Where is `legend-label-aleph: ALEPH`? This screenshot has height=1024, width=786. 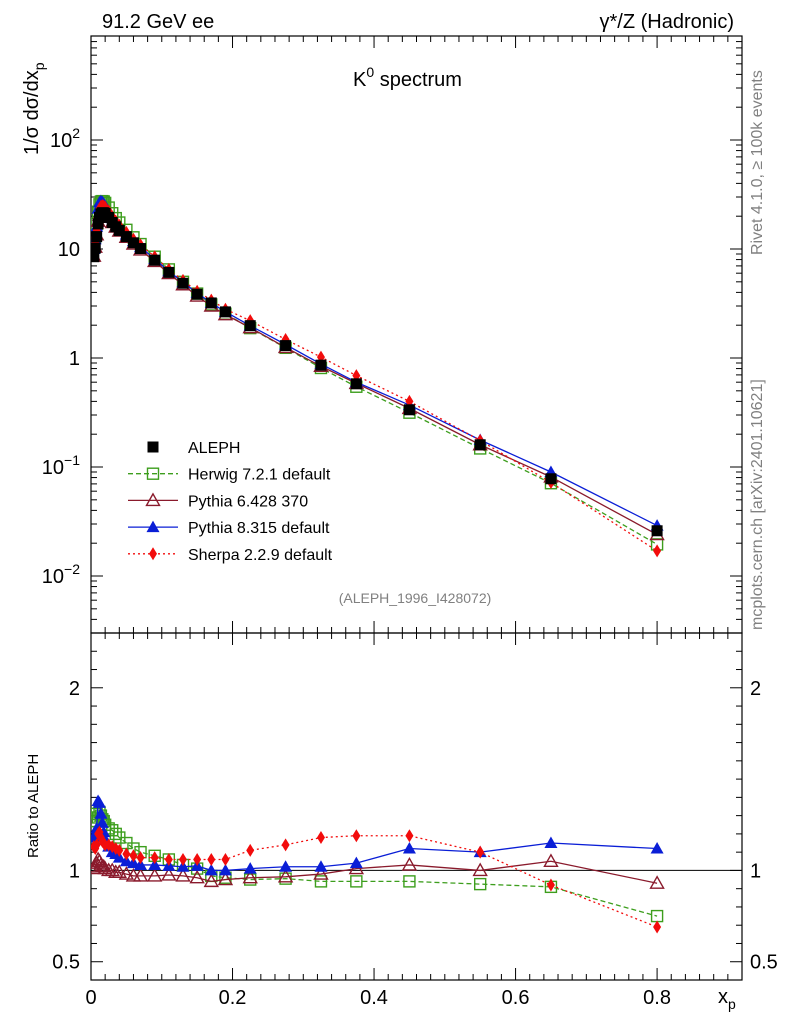
legend-label-aleph: ALEPH is located at coordinates (214, 448).